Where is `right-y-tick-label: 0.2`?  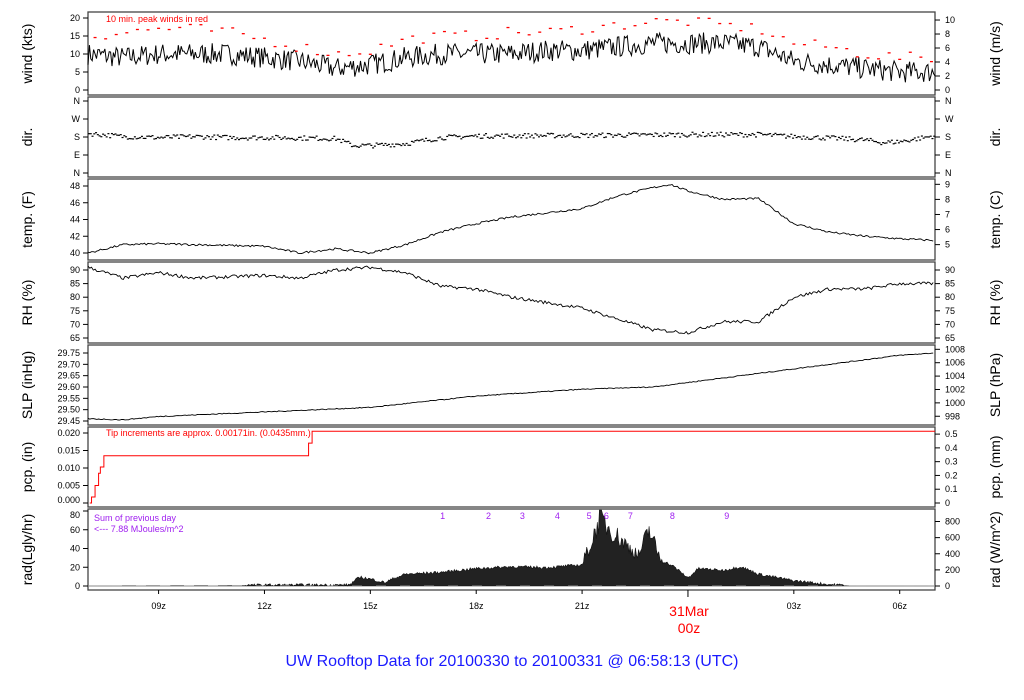 right-y-tick-label: 0.2 is located at coordinates (951, 475).